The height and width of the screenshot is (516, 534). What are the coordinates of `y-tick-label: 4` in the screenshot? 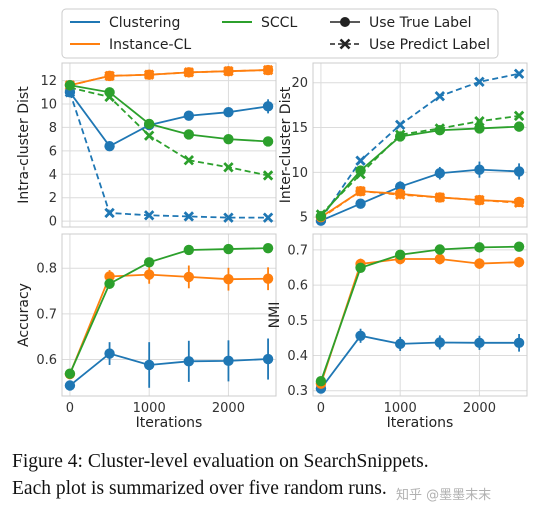 It's located at (53, 175).